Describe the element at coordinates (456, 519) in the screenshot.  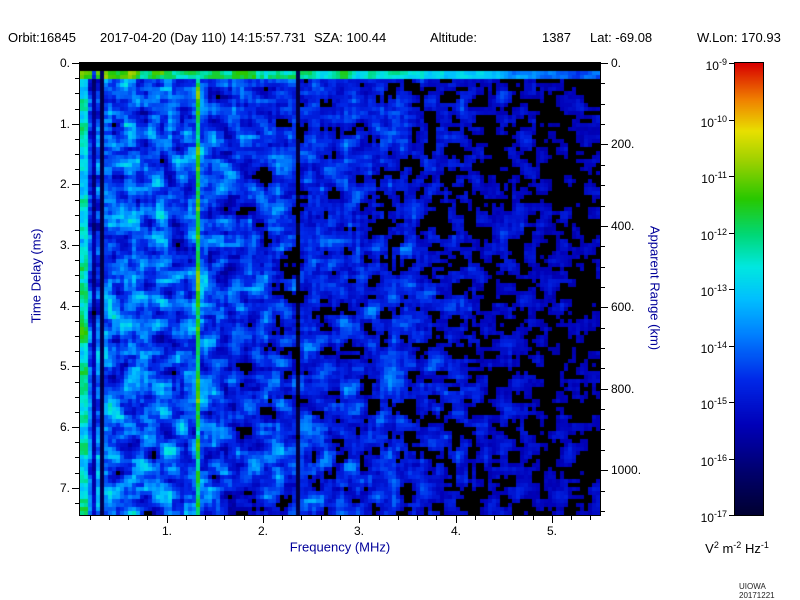
I see `x-axis-major-tick` at that location.